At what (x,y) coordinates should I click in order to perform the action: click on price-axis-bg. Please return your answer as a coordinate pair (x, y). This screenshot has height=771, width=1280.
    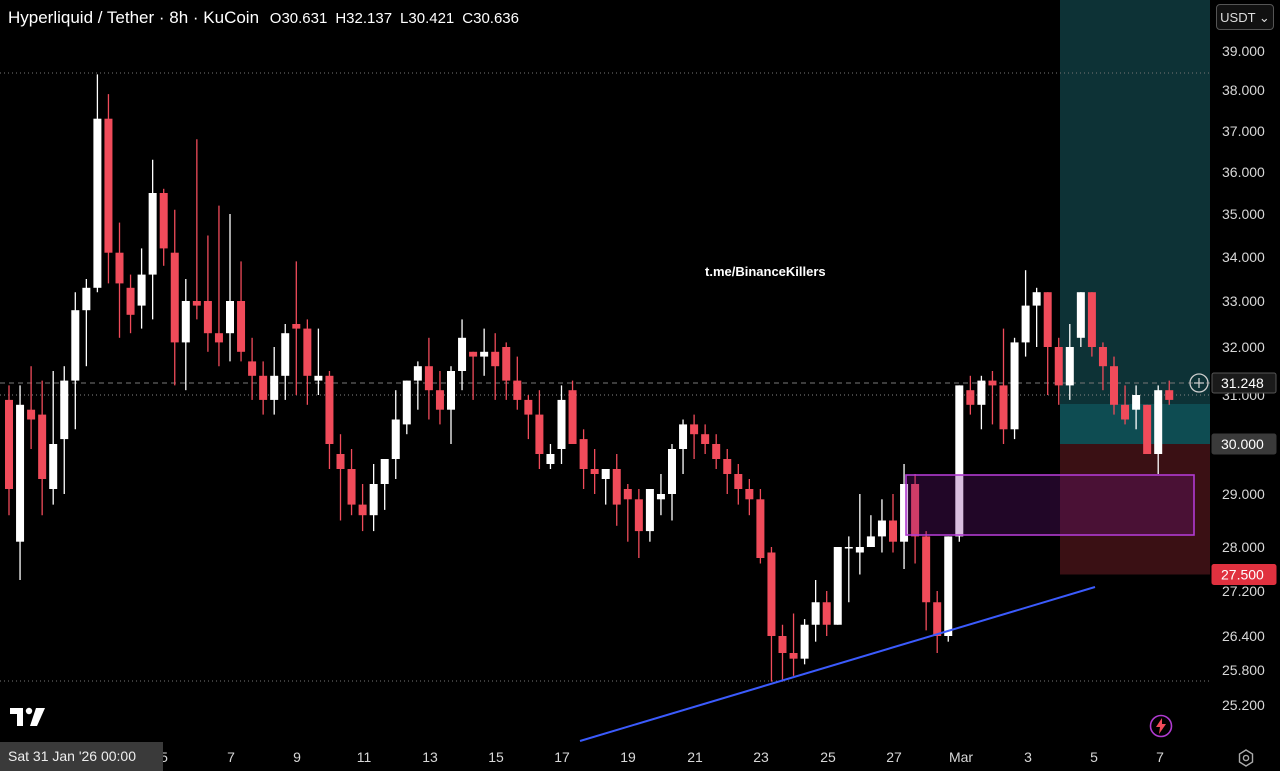
    Looking at the image, I should click on (1245, 371).